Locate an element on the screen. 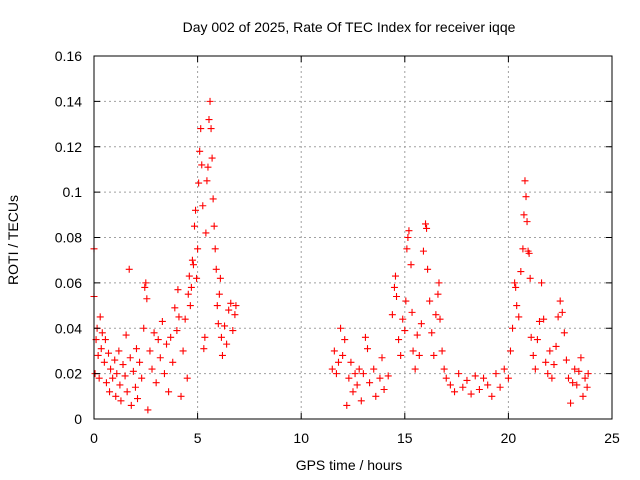 The image size is (640, 480). x-tick-label: 5 is located at coordinates (198, 438).